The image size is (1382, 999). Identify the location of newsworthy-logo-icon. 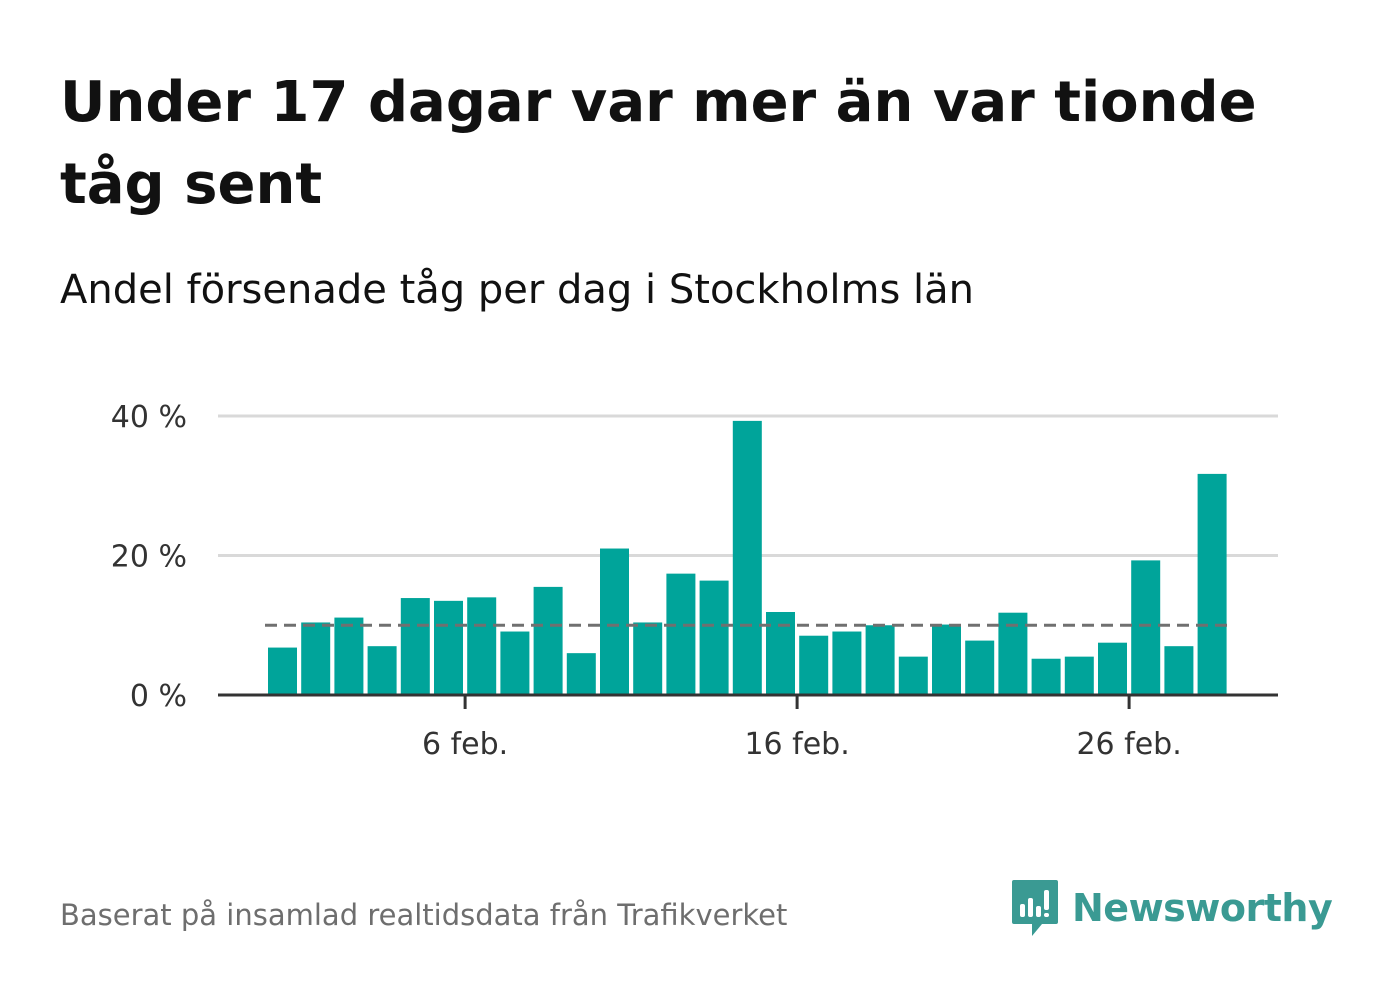
(1035, 908).